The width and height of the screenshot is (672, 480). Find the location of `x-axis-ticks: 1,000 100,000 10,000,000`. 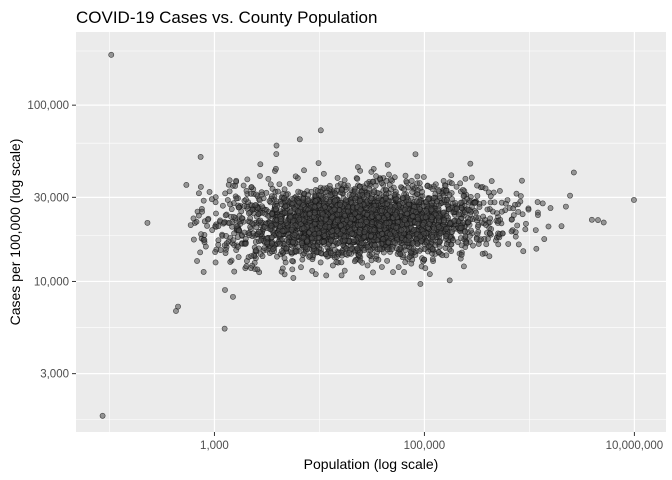

x-axis-ticks: 1,000 100,000 10,000,000 is located at coordinates (431, 442).